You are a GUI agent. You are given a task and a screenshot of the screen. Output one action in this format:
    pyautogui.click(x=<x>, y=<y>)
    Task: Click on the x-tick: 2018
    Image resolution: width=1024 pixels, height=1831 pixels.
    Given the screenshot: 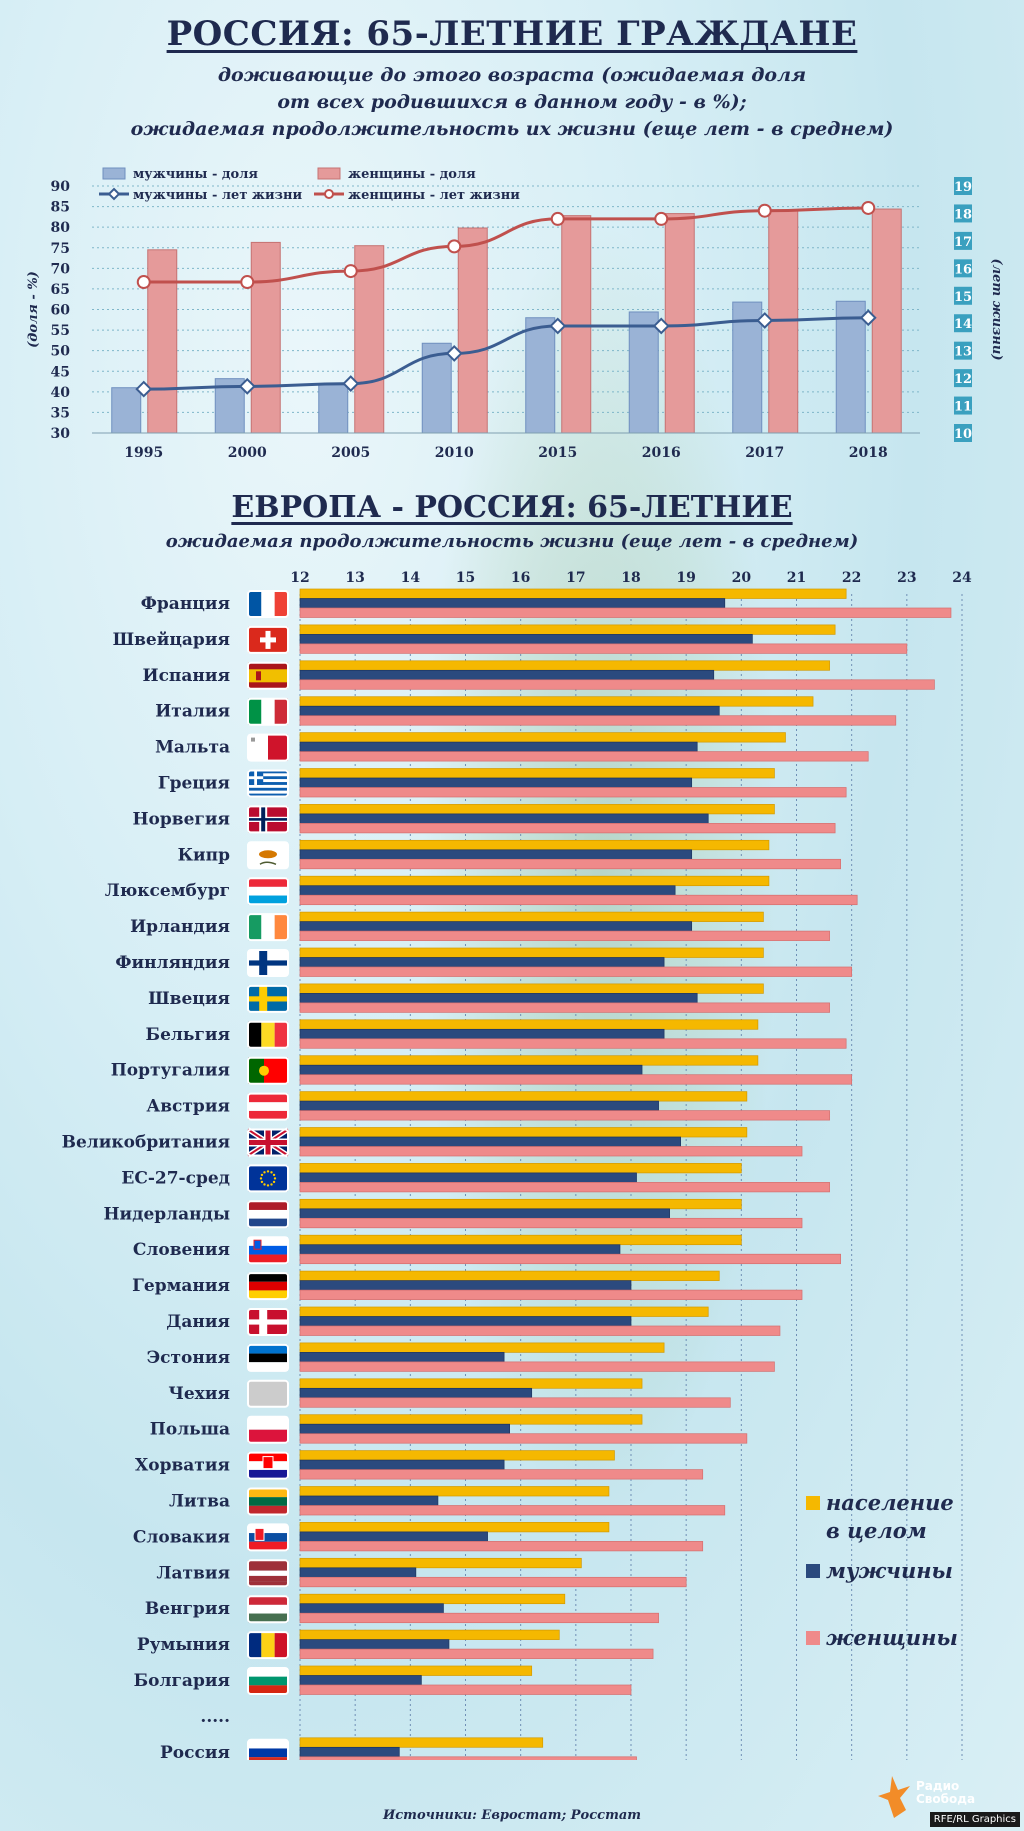 What is the action you would take?
    pyautogui.click(x=868, y=453)
    